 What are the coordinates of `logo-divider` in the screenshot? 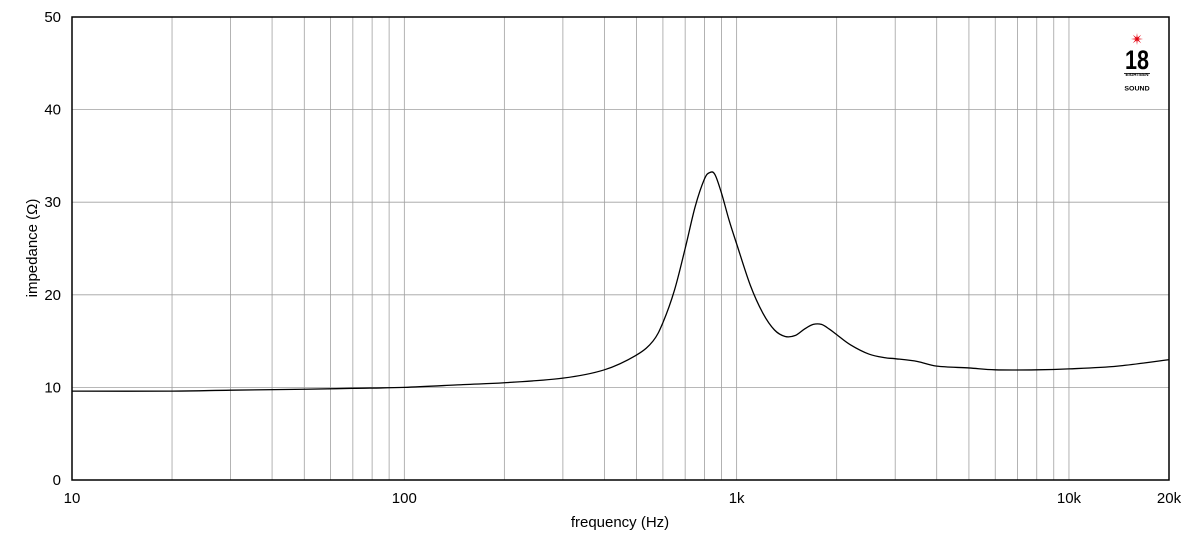 It's located at (1137, 73).